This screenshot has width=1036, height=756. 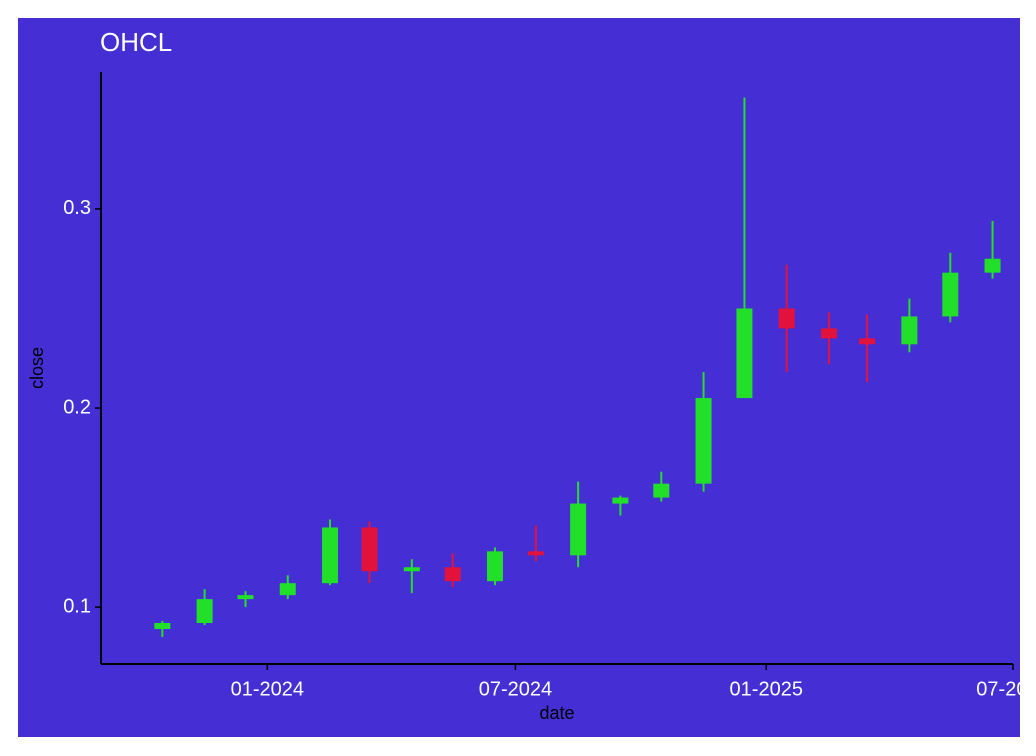 What do you see at coordinates (766, 689) in the screenshot?
I see `x-tick-label: 01-2025` at bounding box center [766, 689].